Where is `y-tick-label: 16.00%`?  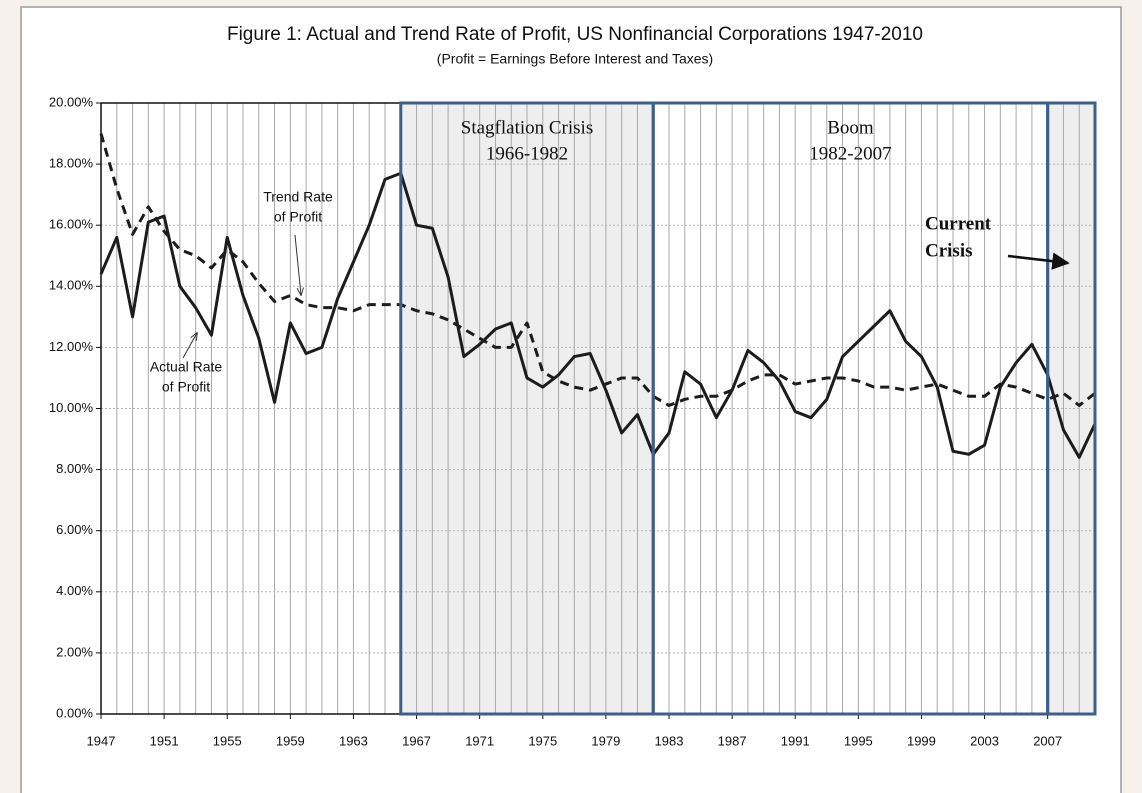 y-tick-label: 16.00% is located at coordinates (71, 224).